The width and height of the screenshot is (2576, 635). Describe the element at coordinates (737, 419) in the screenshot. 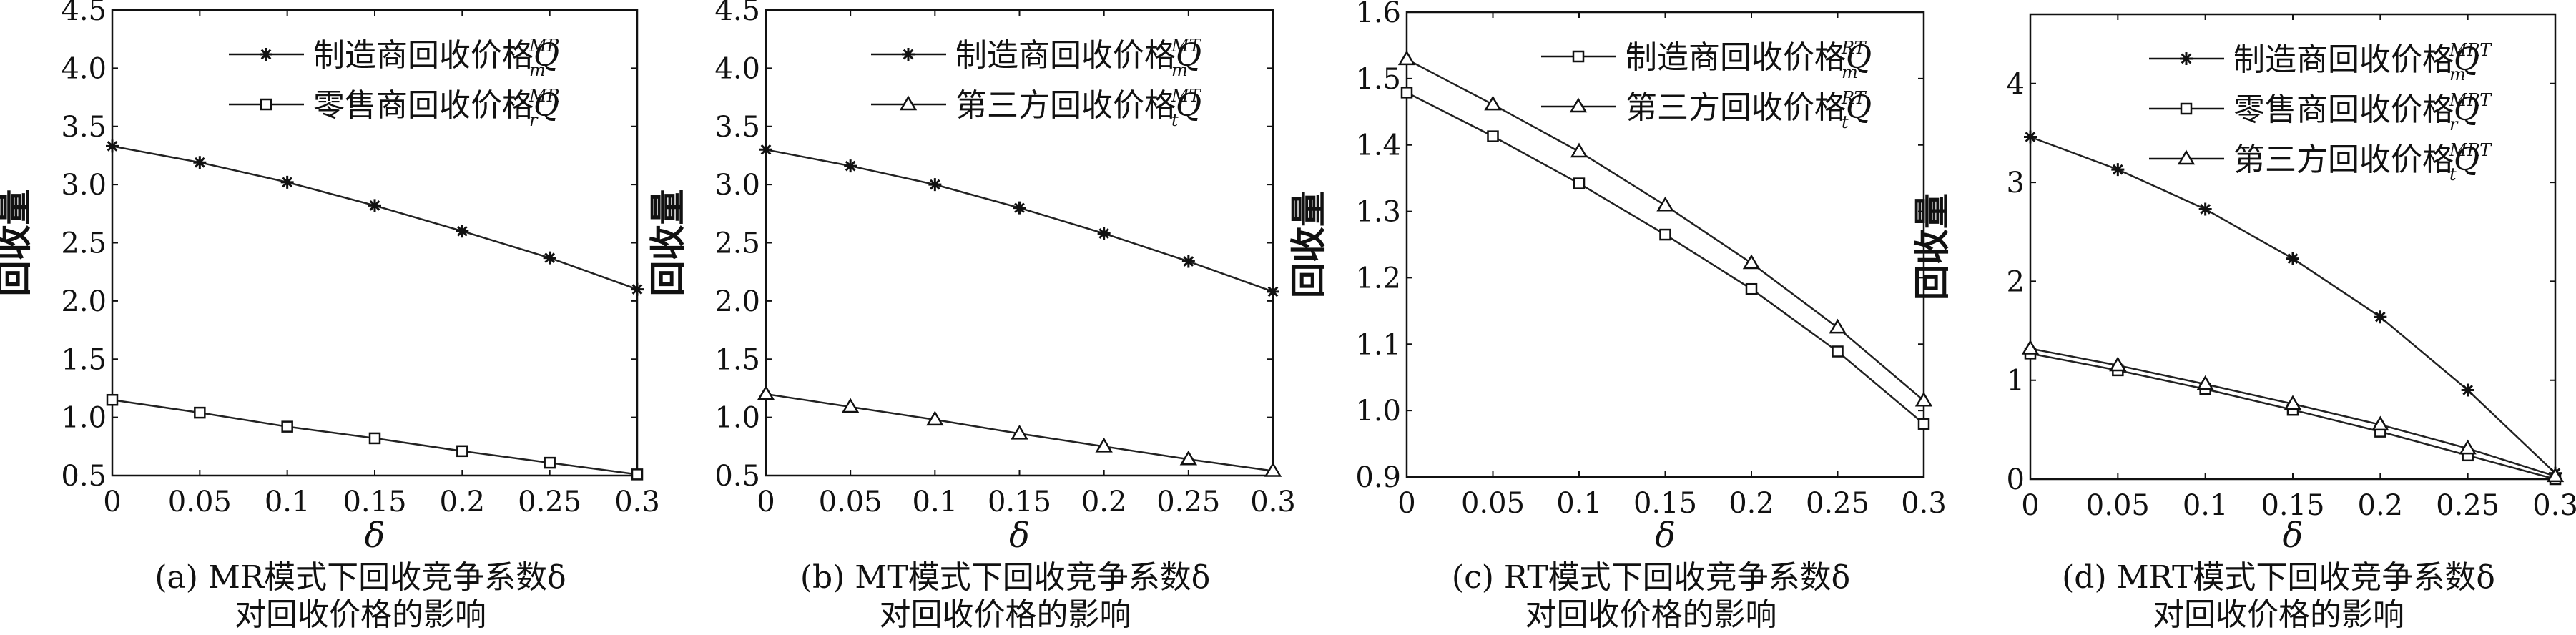

I see `y-tick-label: 1.0` at that location.